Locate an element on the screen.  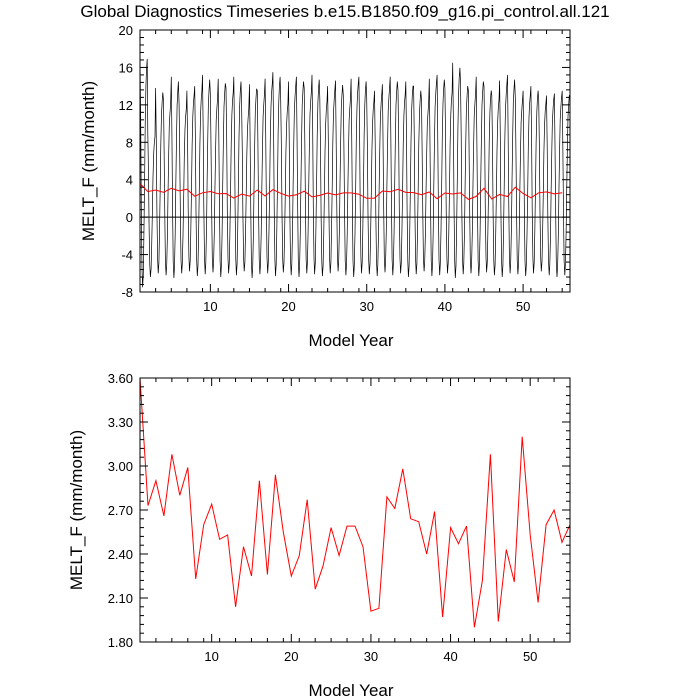
bottom-ytick-label: 2.70 is located at coordinates (120, 510).